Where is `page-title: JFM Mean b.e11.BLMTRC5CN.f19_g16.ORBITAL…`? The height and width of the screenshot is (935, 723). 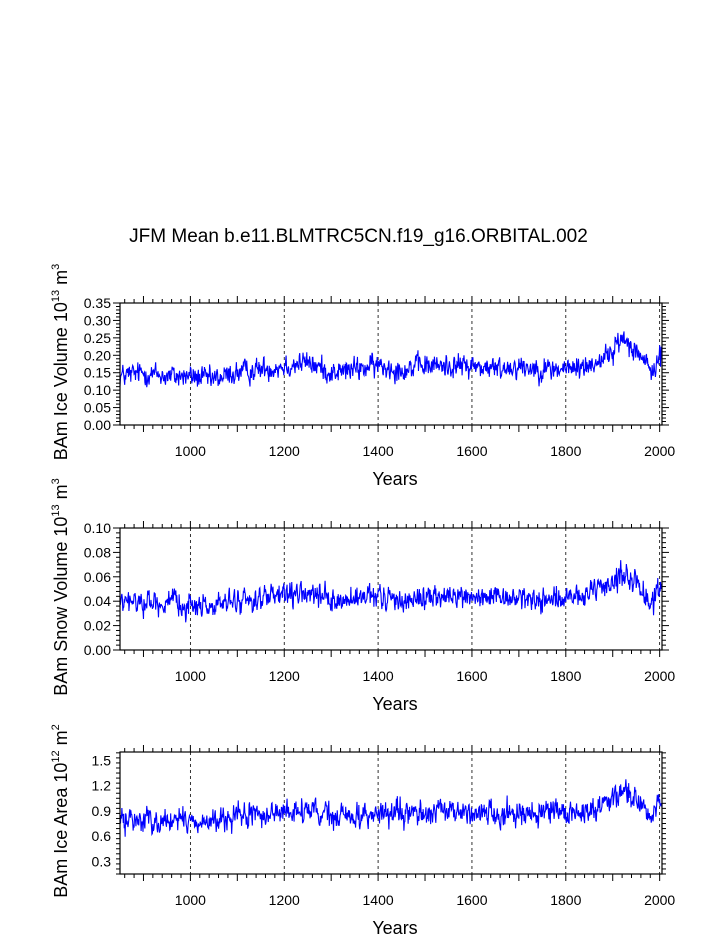 page-title: JFM Mean b.e11.BLMTRC5CN.f19_g16.ORBITAL… is located at coordinates (361, 237).